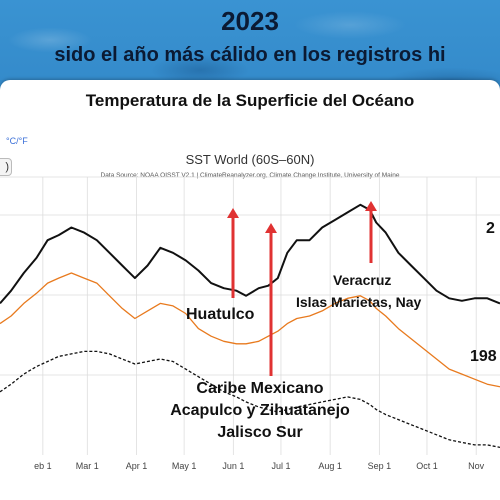 Image resolution: width=500 pixels, height=500 pixels. What do you see at coordinates (476, 466) in the screenshot?
I see `x-tick-label: Nov` at bounding box center [476, 466].